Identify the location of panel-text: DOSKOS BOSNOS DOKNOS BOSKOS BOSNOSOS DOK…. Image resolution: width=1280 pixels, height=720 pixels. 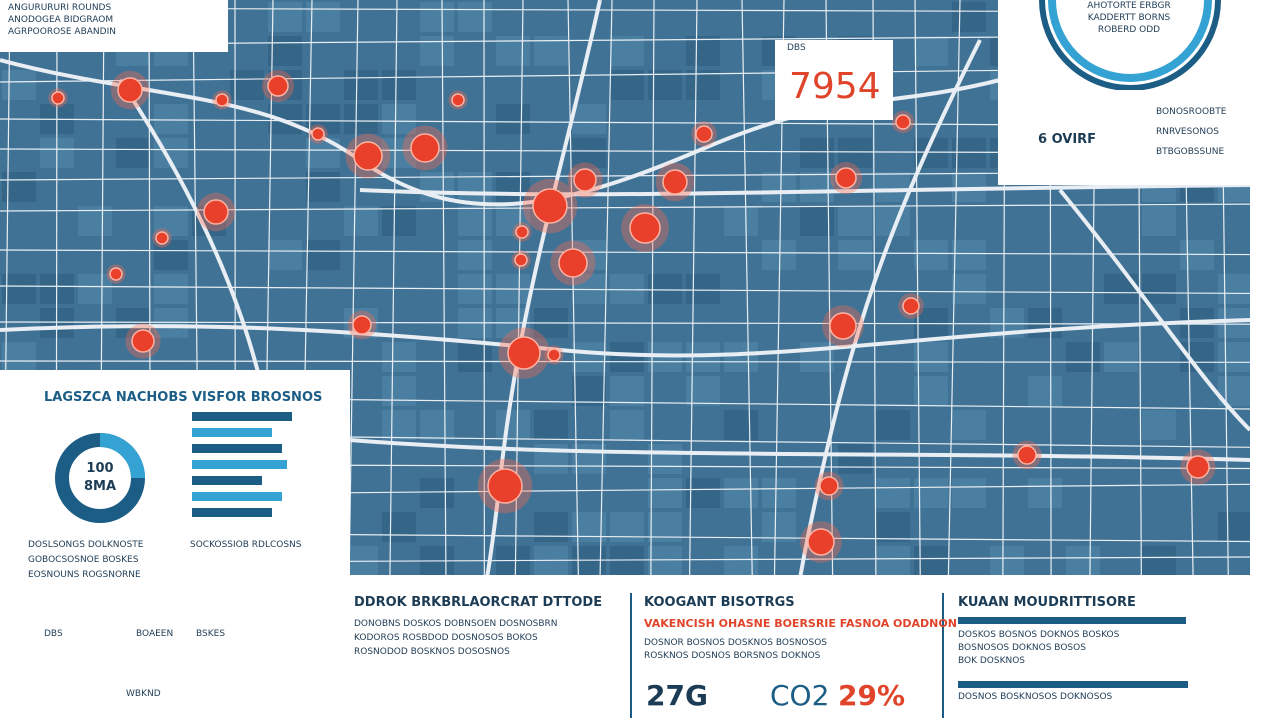
(1038, 648).